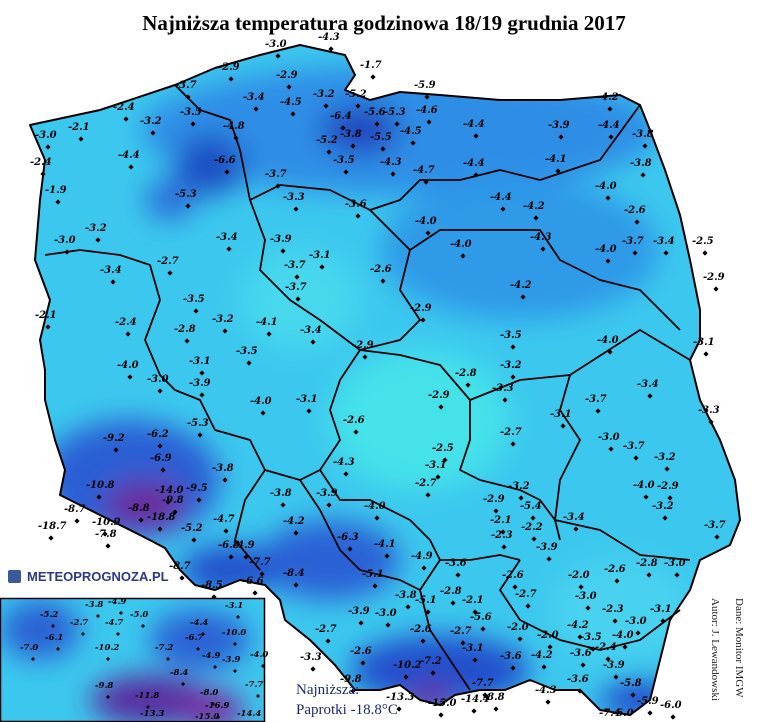 The image size is (768, 722). I want to click on temperature-label: -8.8, so click(139, 508).